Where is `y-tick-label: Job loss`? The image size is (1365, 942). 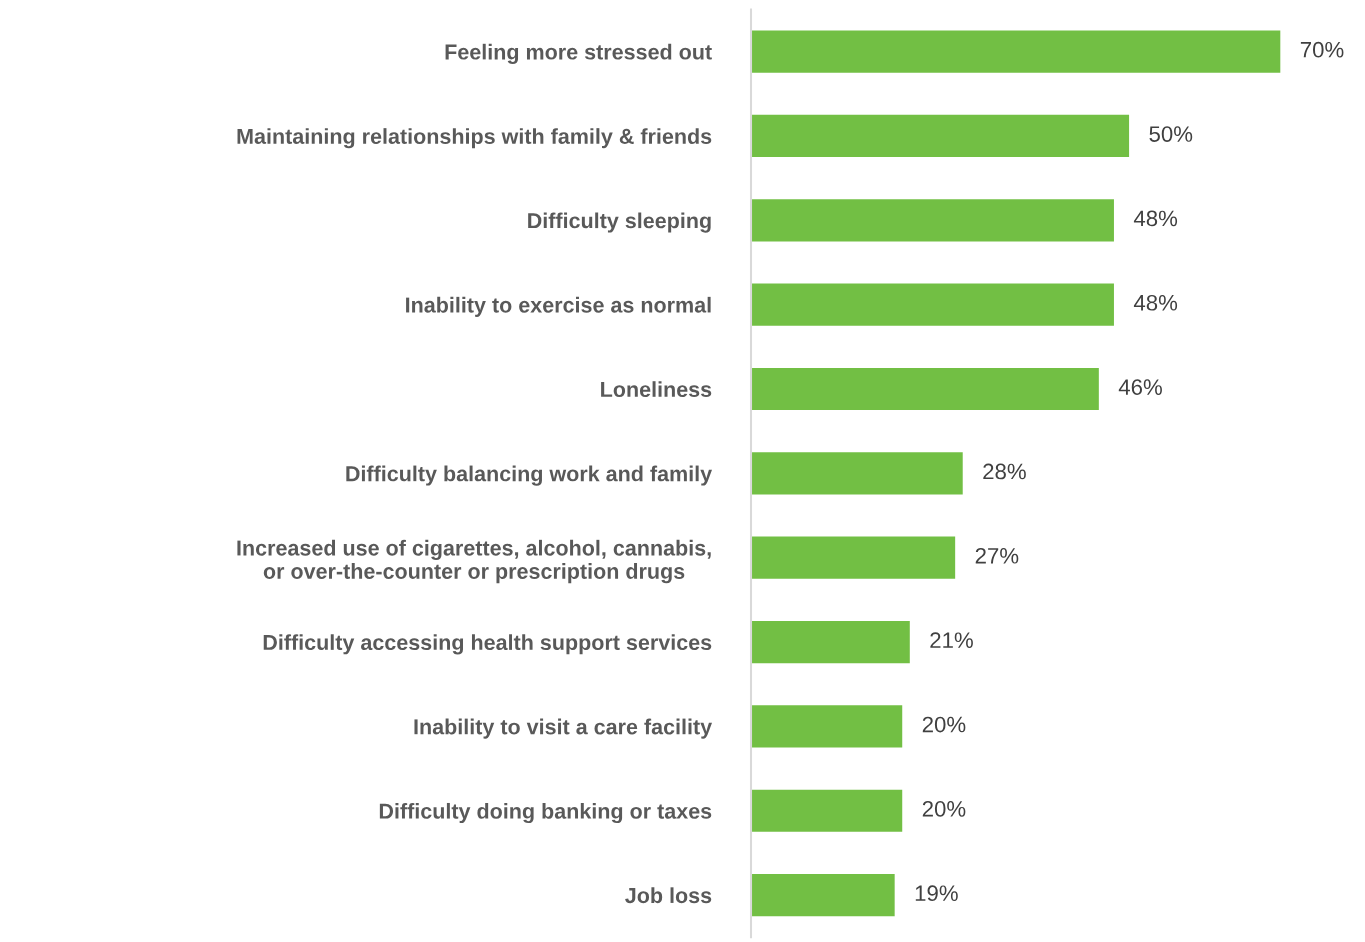
y-tick-label: Job loss is located at coordinates (668, 895).